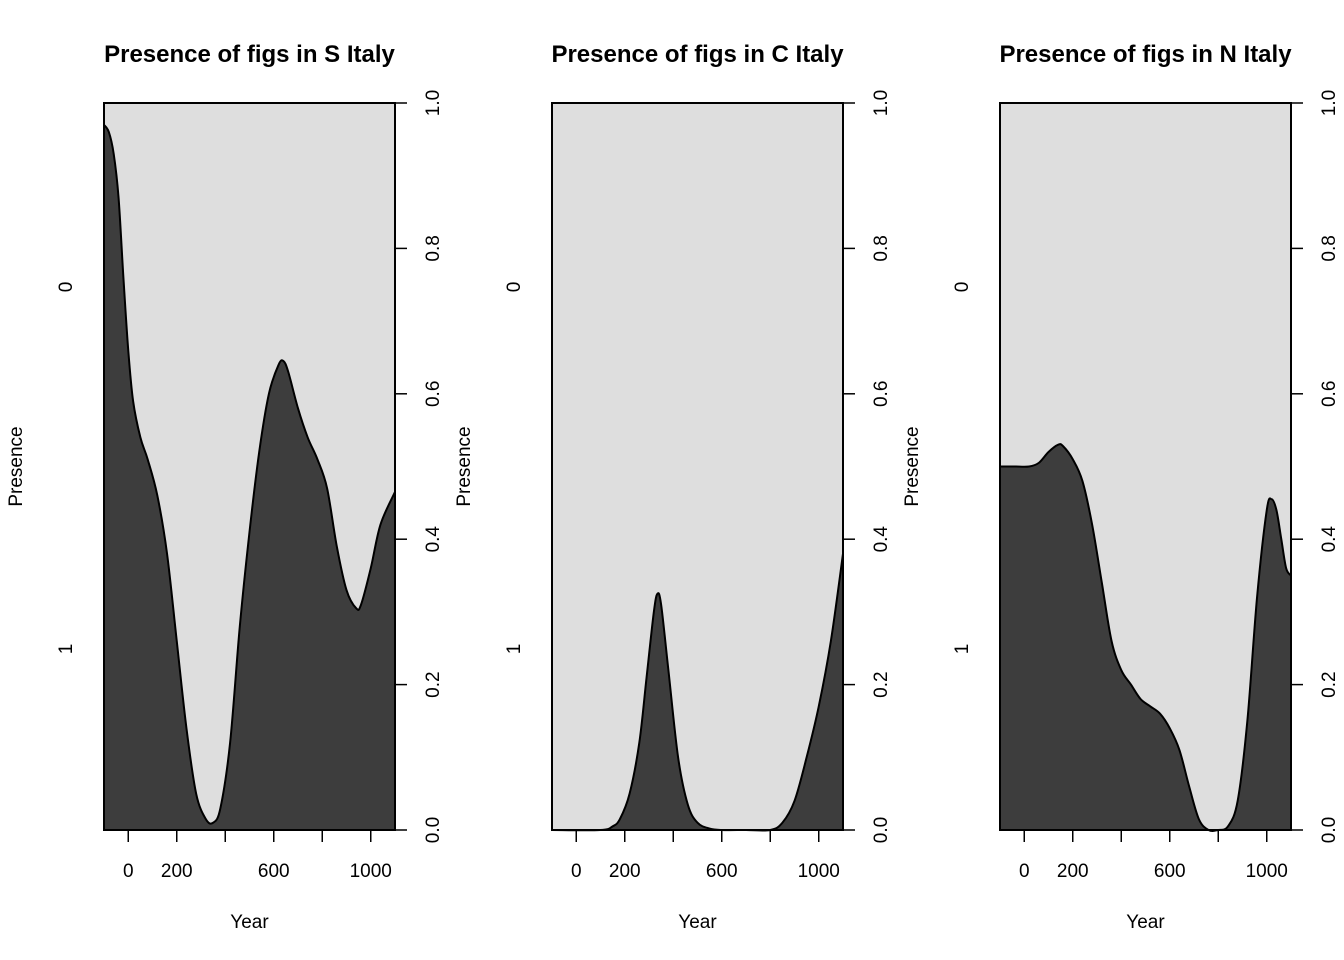 The image size is (1344, 960). What do you see at coordinates (1145, 54) in the screenshot?
I see `chart-title: Presence of figs in N Italy` at bounding box center [1145, 54].